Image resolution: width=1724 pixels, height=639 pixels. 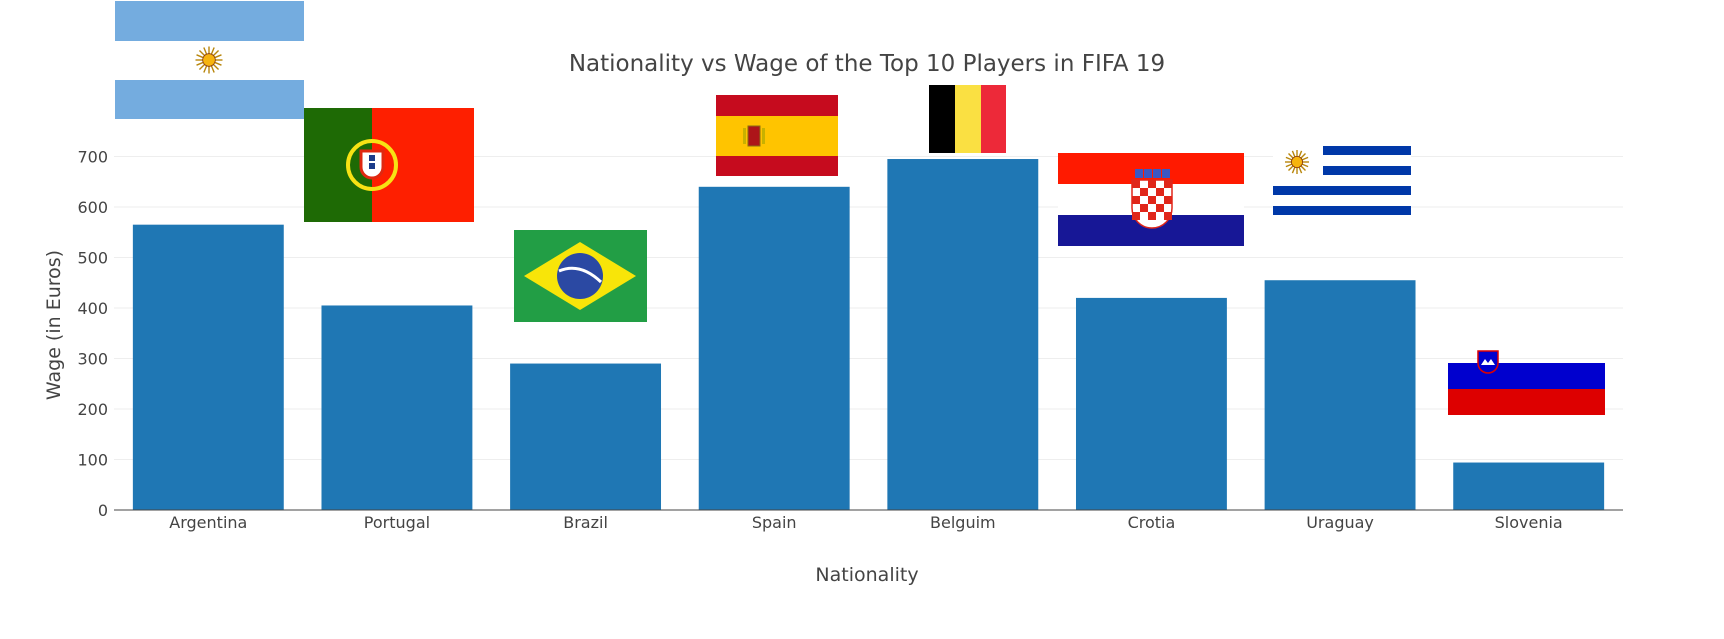 I want to click on y-tick-label: 700, so click(x=92, y=157).